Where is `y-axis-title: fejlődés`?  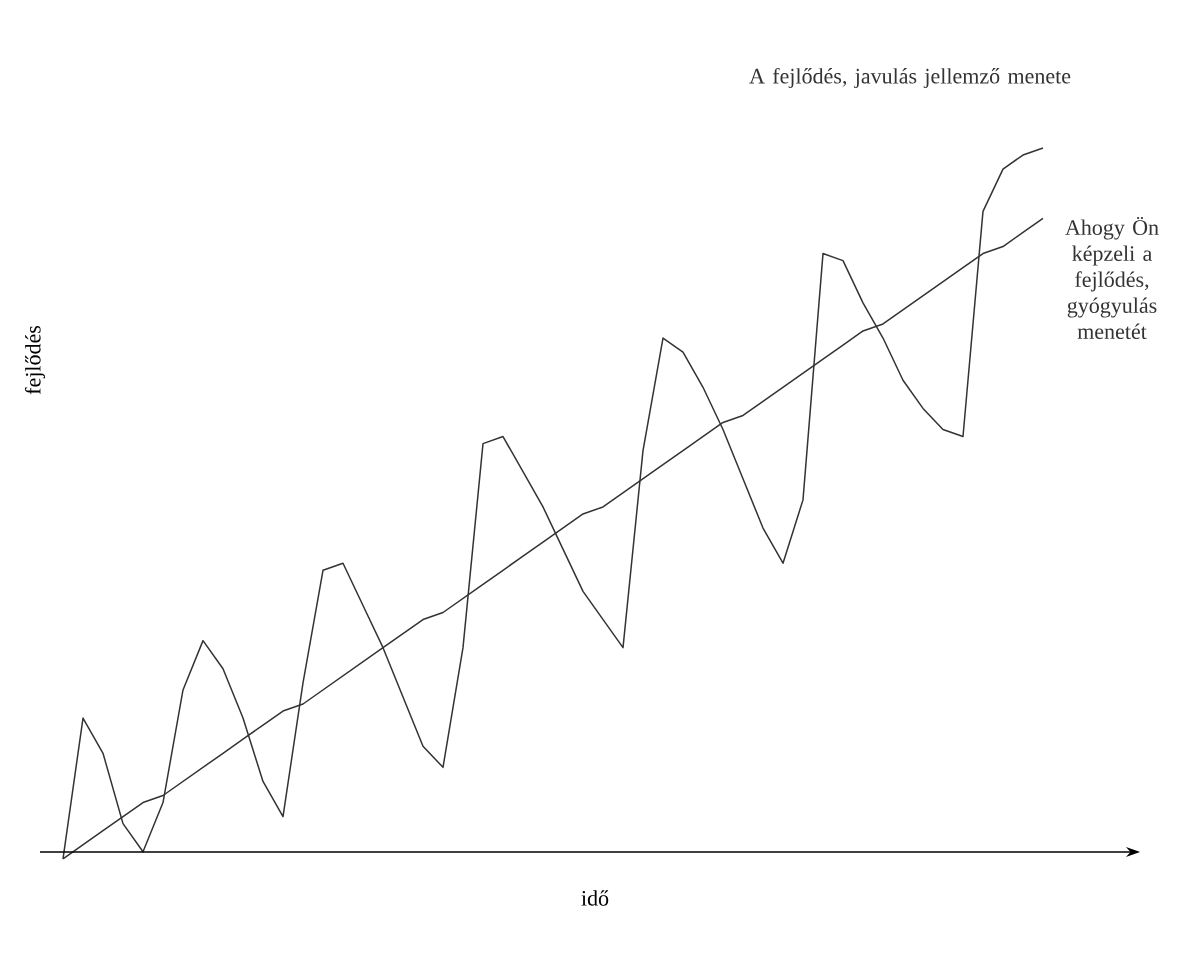
y-axis-title: fejlődés is located at coordinates (35, 360).